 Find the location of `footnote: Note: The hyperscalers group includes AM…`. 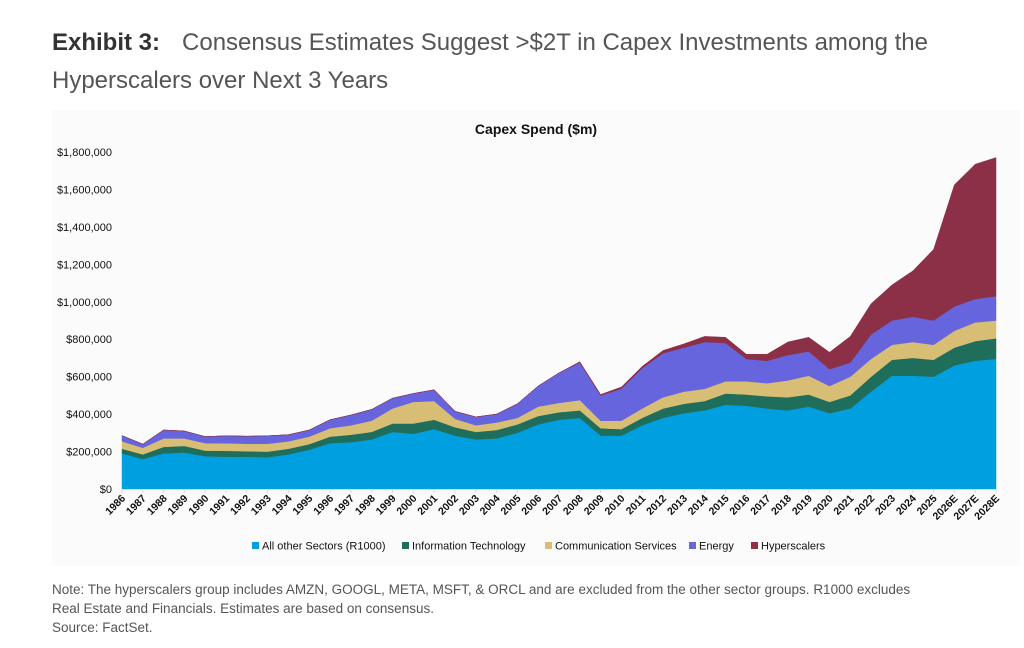

footnote: Note: The hyperscalers group includes AM… is located at coordinates (532, 608).